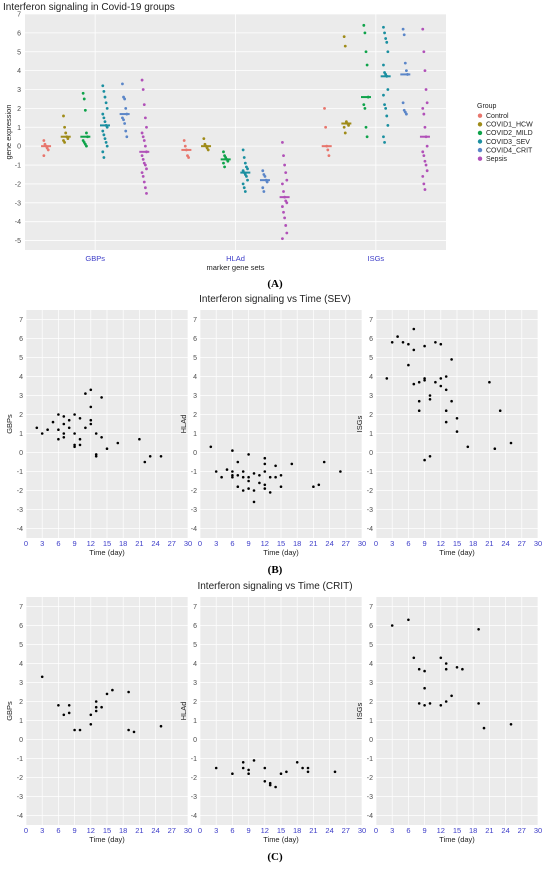 Image resolution: width=550 pixels, height=875 pixels. What do you see at coordinates (275, 284) in the screenshot?
I see `panel-label-a: (A)` at bounding box center [275, 284].